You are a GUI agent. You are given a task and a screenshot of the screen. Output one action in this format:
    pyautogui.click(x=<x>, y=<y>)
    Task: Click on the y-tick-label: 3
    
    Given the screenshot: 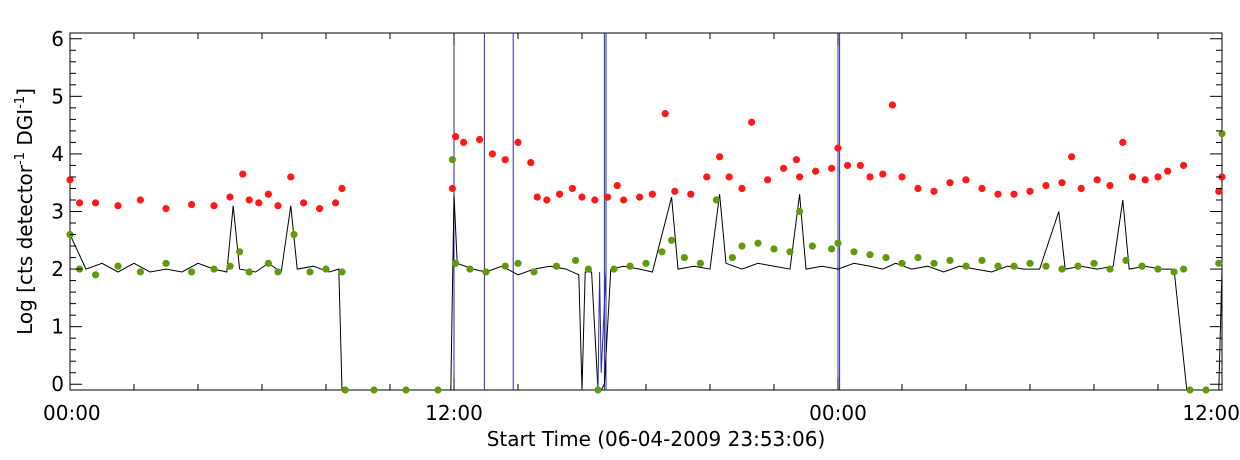 What is the action you would take?
    pyautogui.click(x=57, y=212)
    